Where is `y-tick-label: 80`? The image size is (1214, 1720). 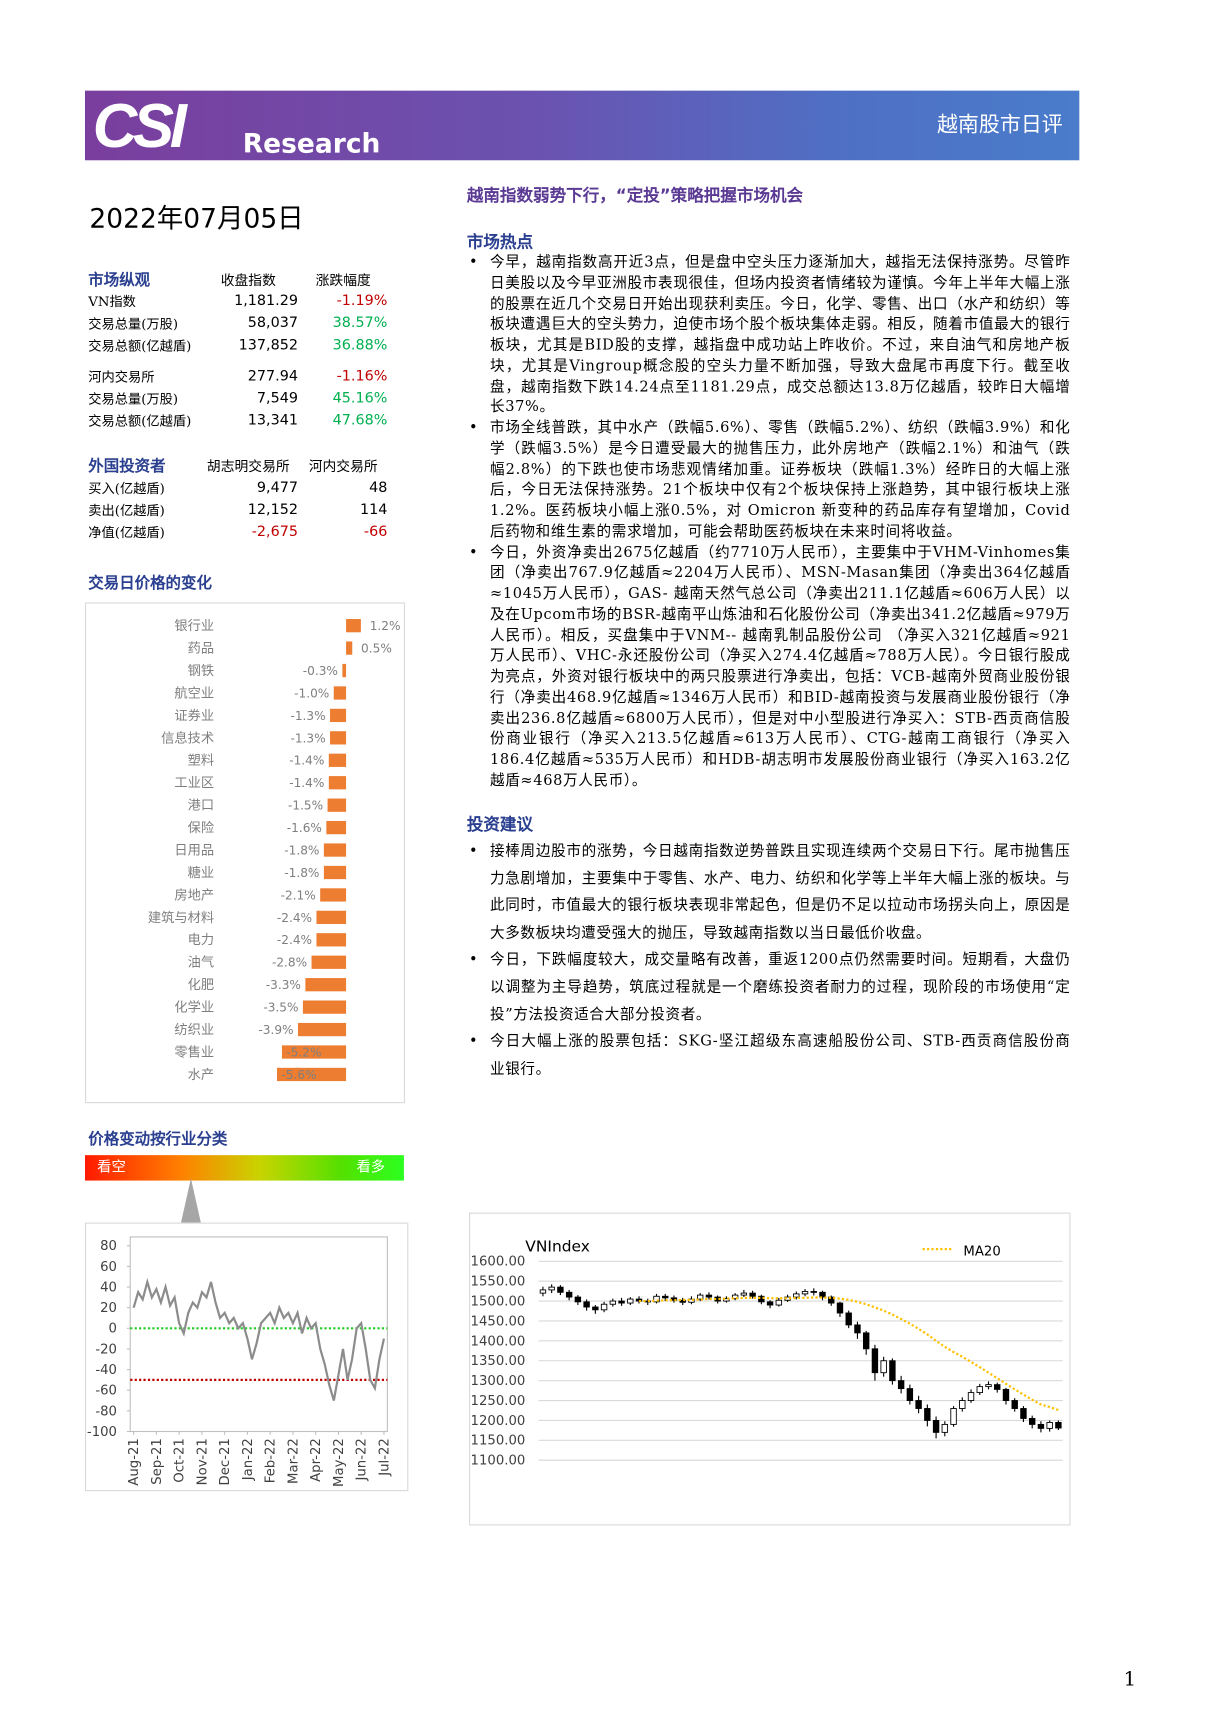
y-tick-label: 80 is located at coordinates (108, 1246).